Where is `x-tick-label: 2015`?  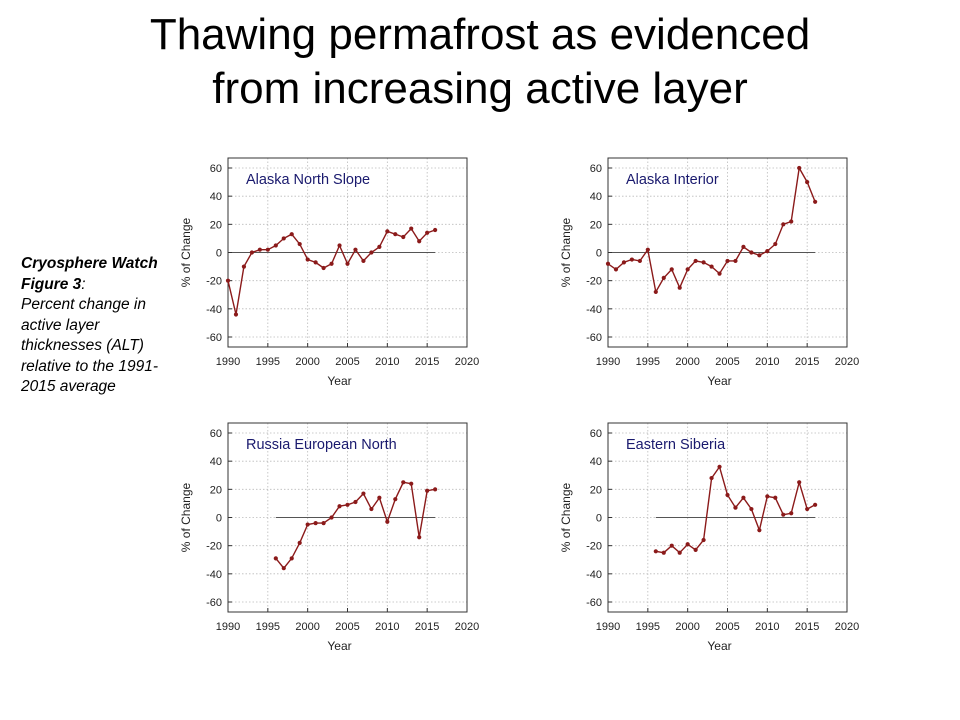 x-tick-label: 2015 is located at coordinates (807, 362).